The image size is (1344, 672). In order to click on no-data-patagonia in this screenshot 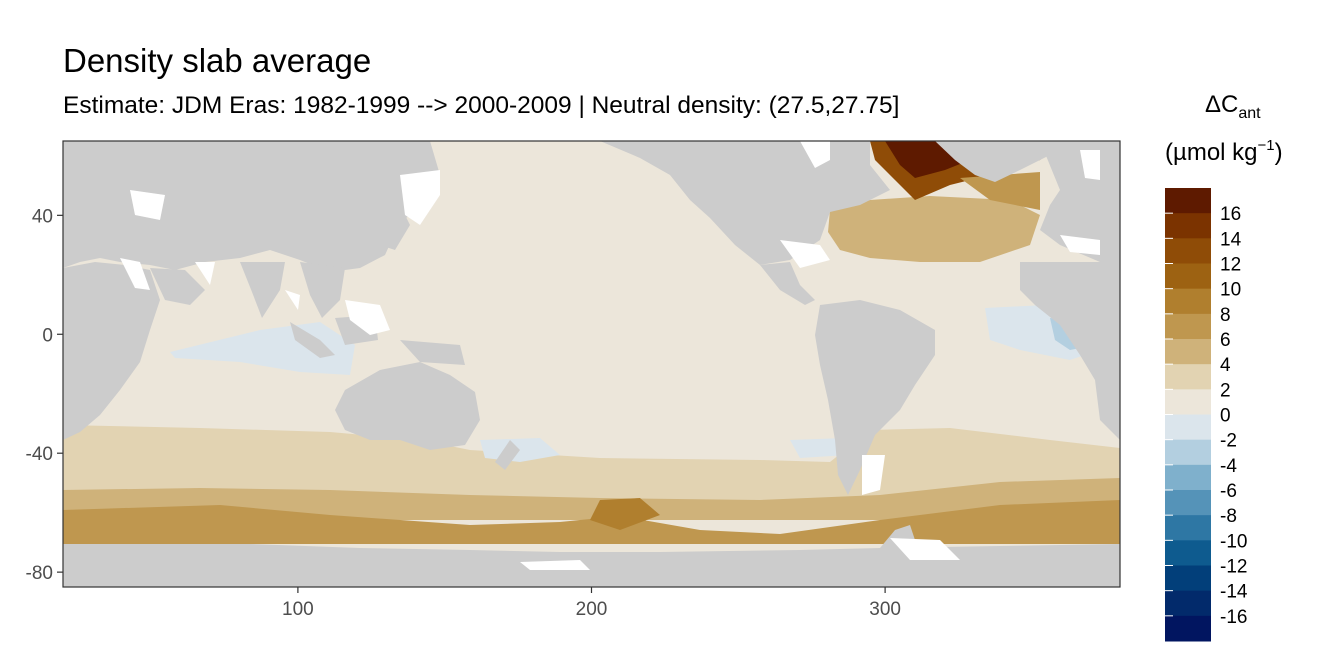, I will do `click(873, 475)`.